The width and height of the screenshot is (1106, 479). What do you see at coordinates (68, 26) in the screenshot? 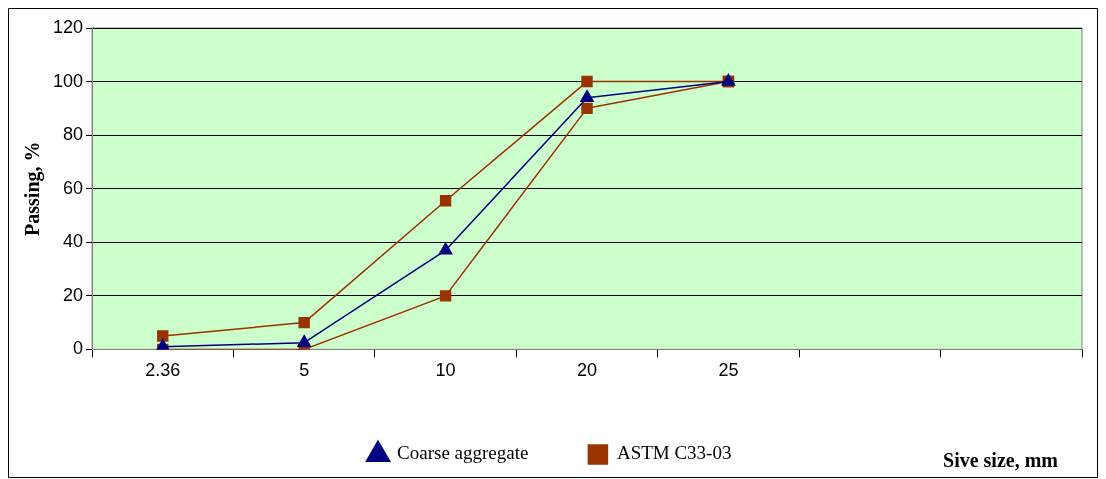
I see `y-tick-label: 120` at bounding box center [68, 26].